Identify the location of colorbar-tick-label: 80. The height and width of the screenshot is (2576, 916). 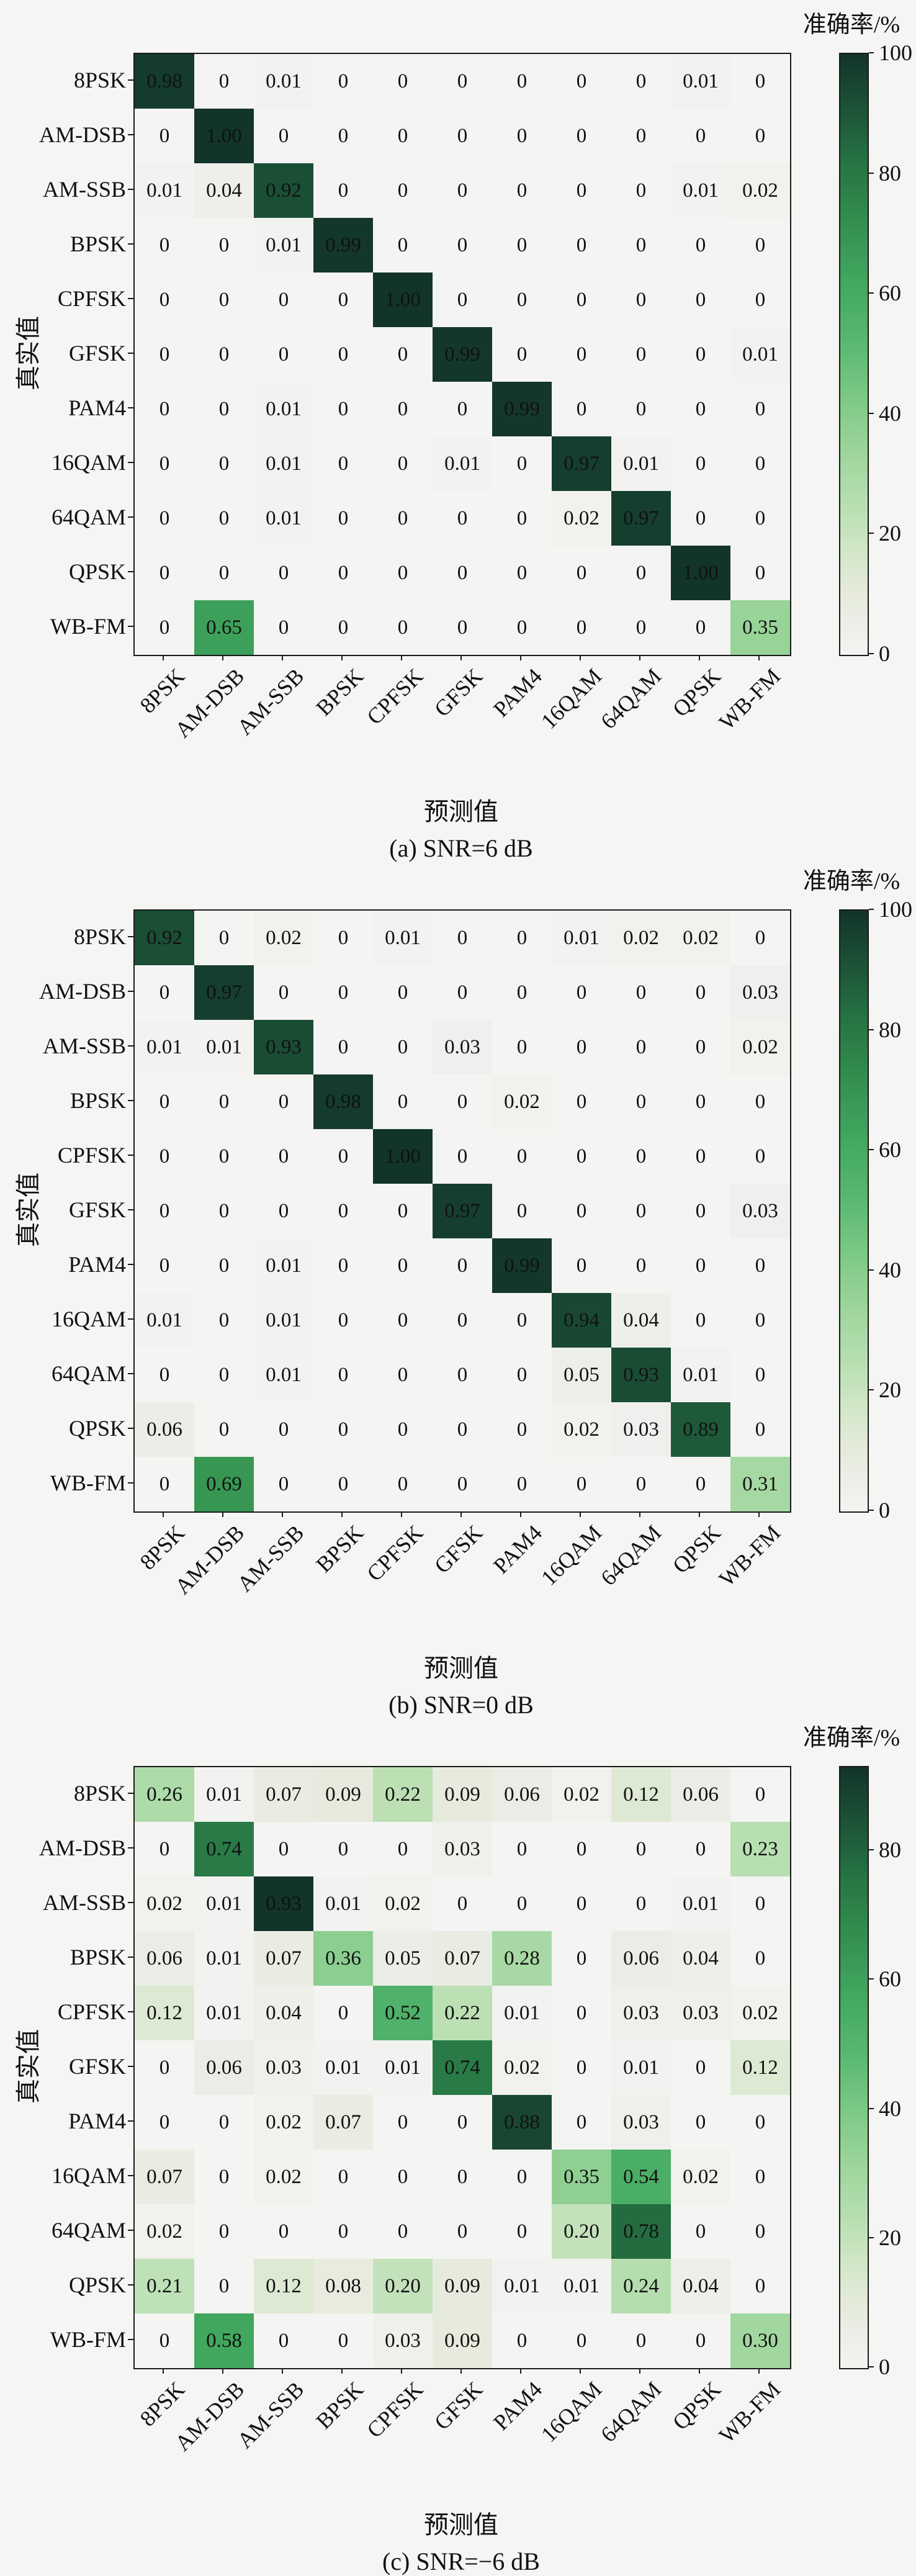
(890, 173).